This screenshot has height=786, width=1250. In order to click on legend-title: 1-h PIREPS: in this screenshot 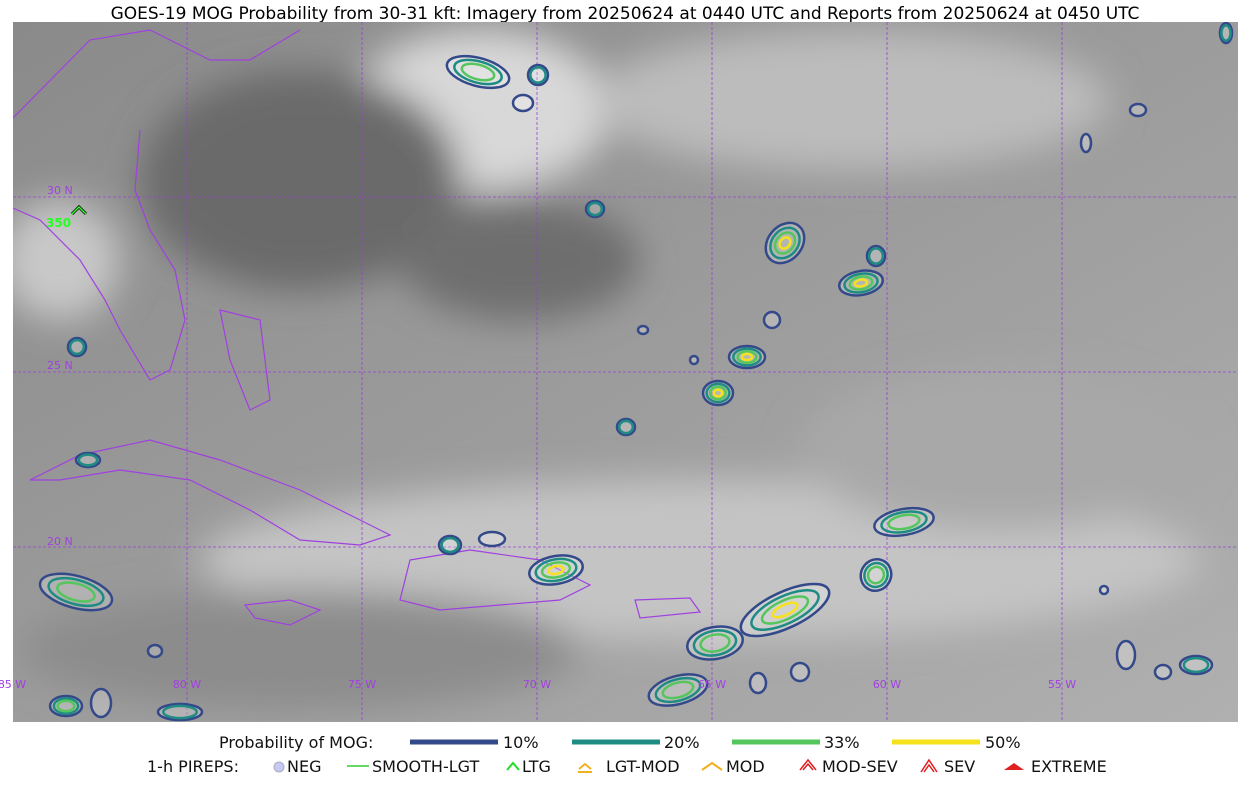, I will do `click(193, 766)`.